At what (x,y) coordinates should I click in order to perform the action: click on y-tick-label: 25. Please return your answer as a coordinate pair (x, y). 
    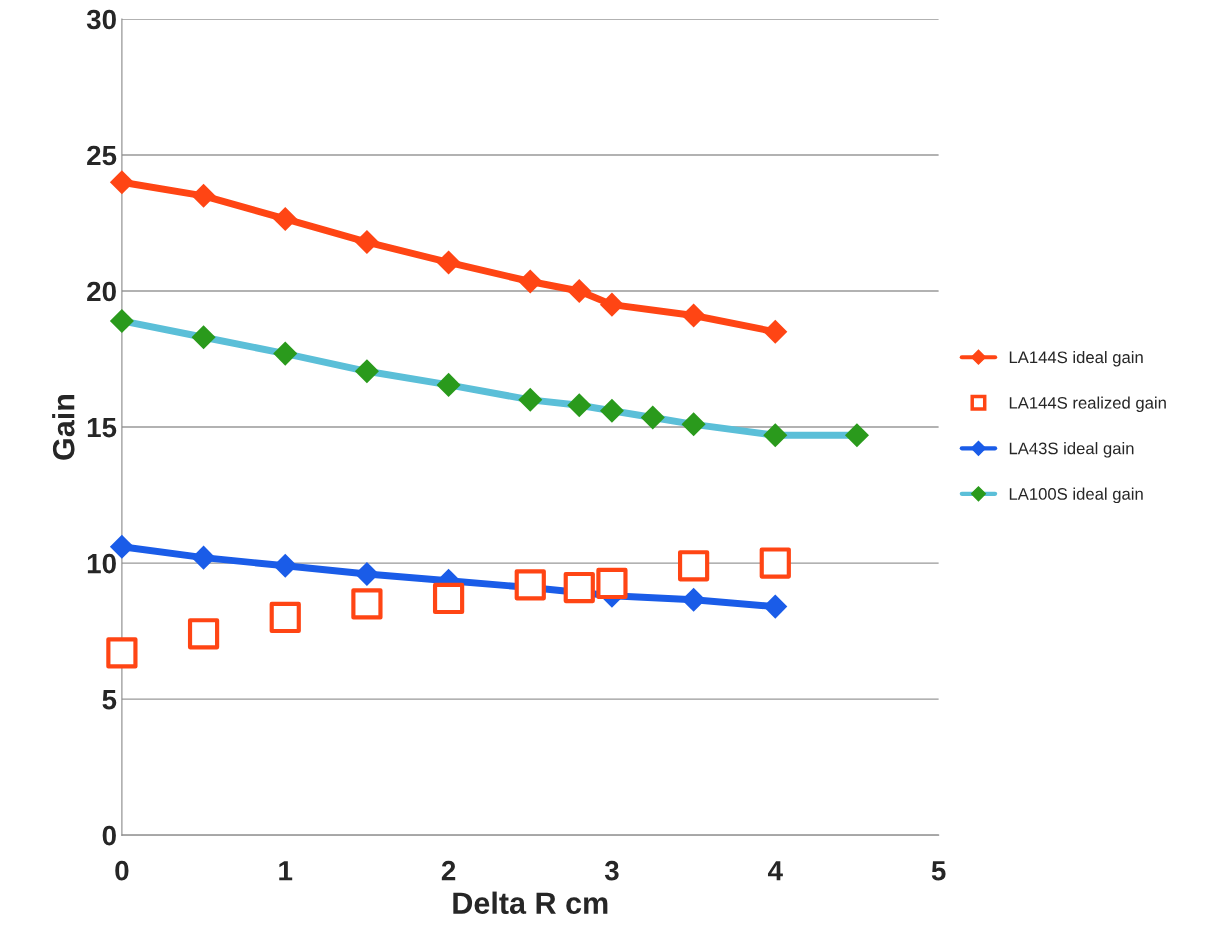
    Looking at the image, I should click on (102, 155).